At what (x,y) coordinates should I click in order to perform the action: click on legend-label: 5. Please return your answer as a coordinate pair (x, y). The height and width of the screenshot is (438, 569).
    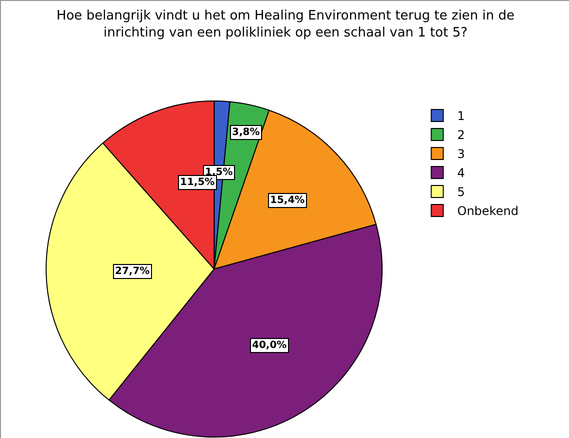
    Looking at the image, I should click on (461, 192).